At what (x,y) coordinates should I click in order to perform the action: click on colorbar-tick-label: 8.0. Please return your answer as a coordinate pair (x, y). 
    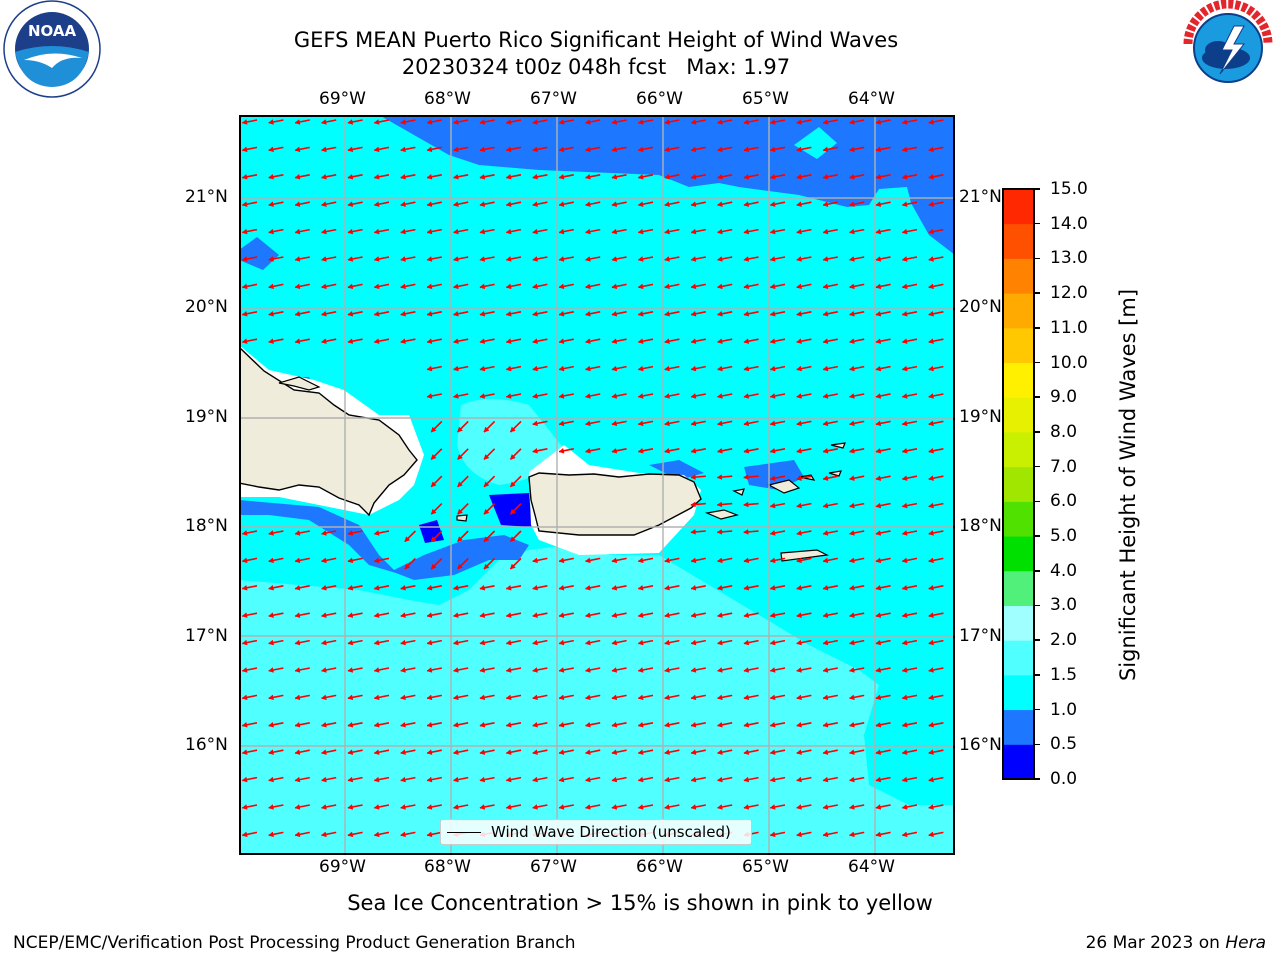
    Looking at the image, I should click on (1064, 431).